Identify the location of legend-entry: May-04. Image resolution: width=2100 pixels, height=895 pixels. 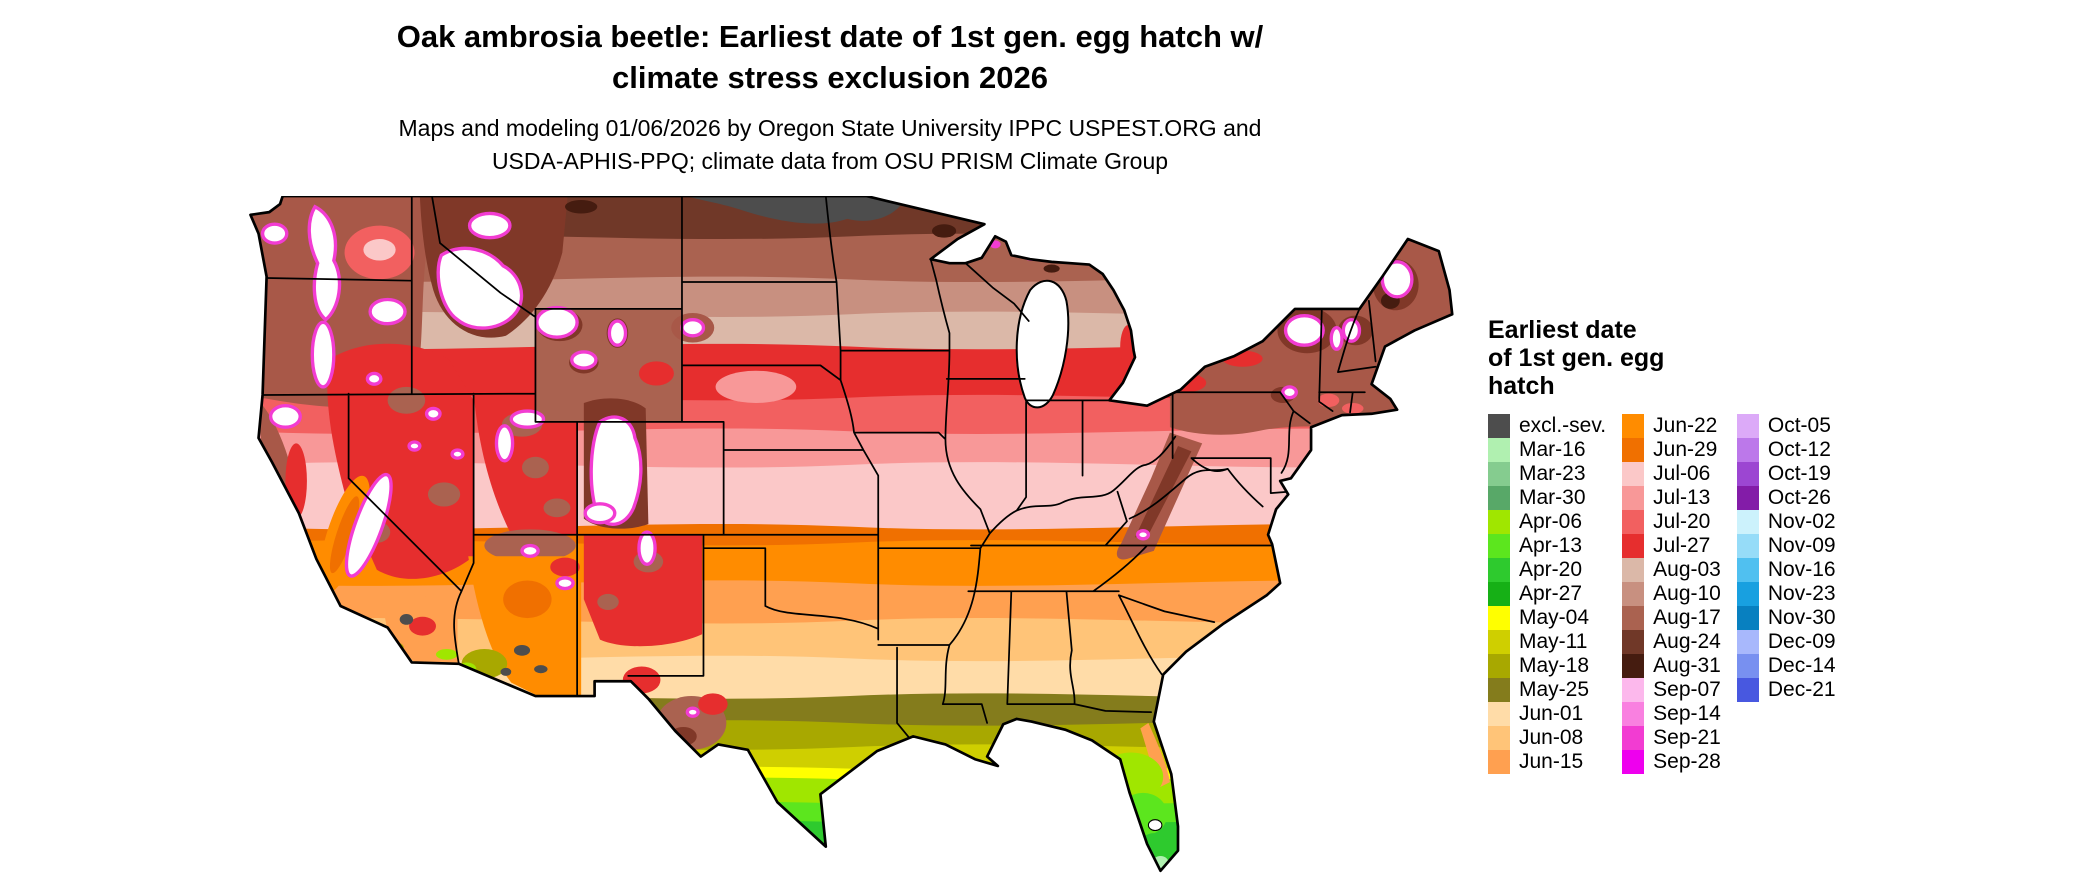
(1547, 618).